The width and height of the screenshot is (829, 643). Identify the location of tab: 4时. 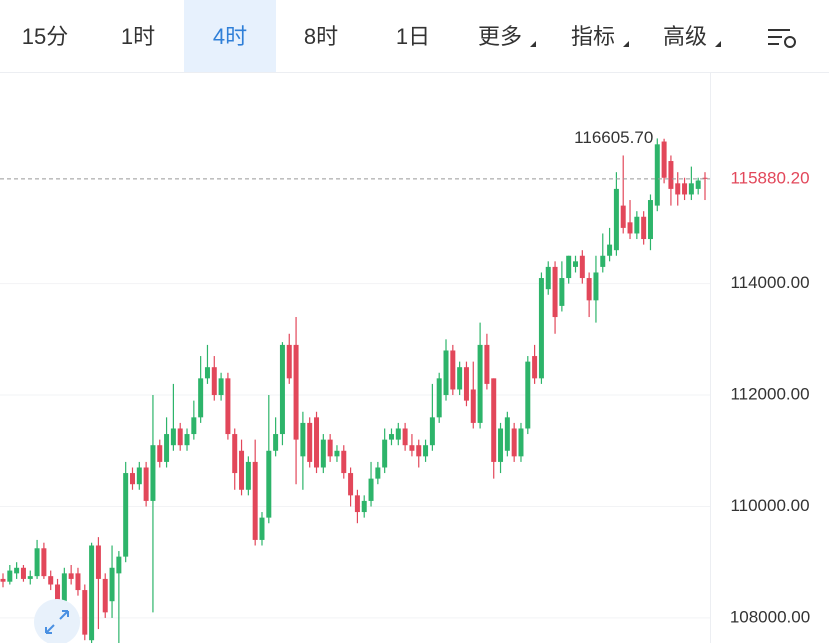
(230, 36).